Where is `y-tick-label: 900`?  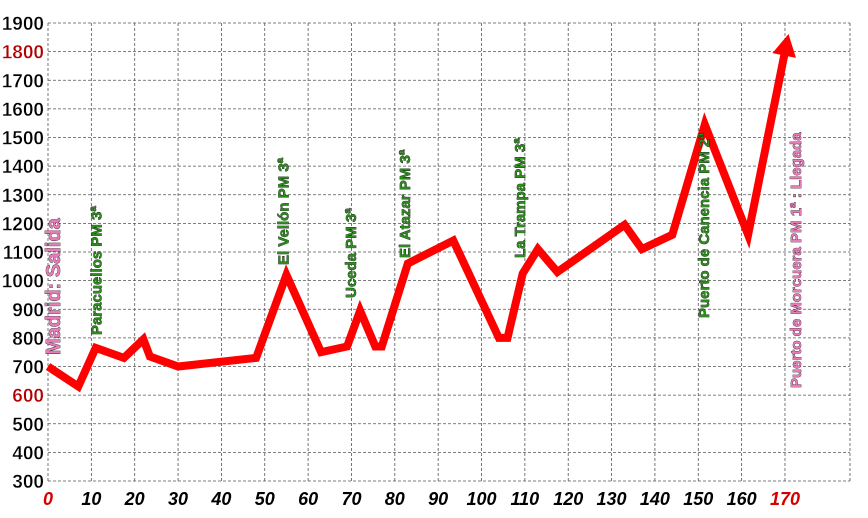 y-tick-label: 900 is located at coordinates (28, 310).